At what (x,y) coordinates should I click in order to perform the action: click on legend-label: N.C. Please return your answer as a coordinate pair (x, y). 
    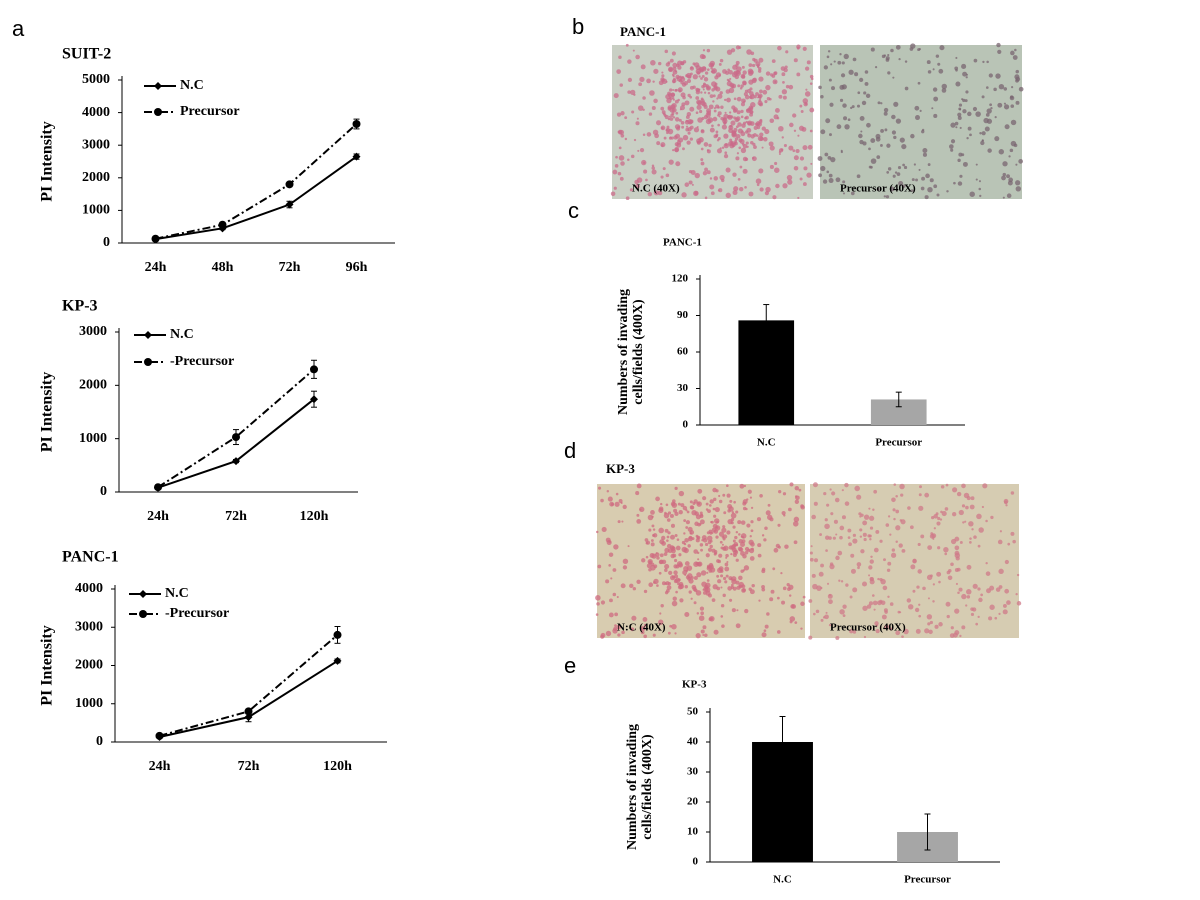
    Looking at the image, I should click on (182, 334).